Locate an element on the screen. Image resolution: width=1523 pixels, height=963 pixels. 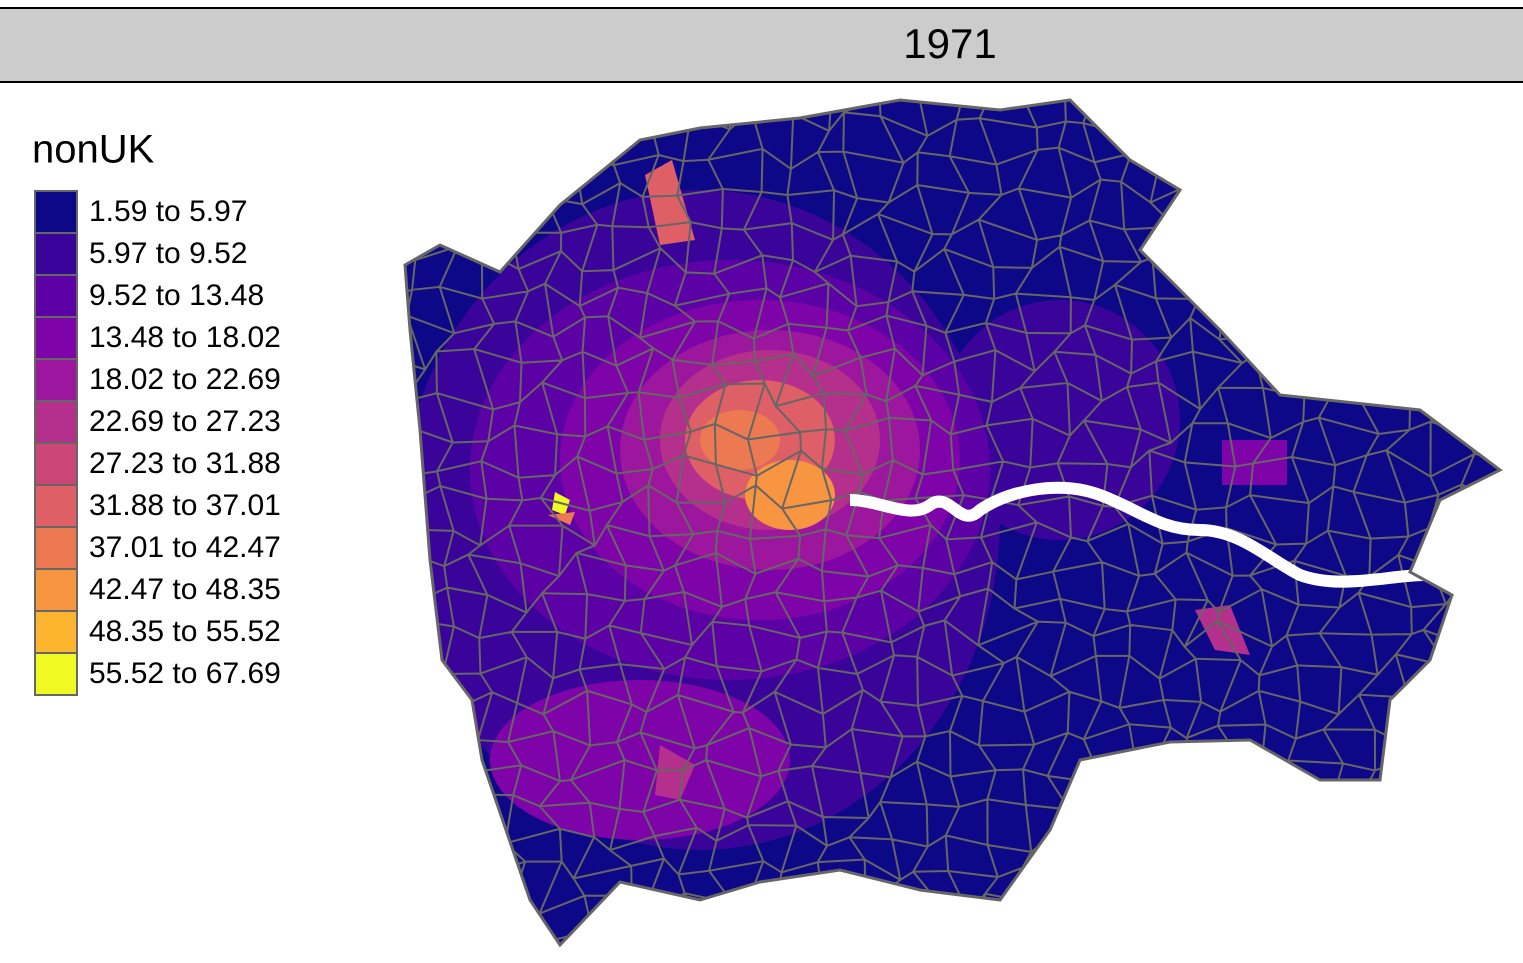
river is located at coordinates (1137, 534).